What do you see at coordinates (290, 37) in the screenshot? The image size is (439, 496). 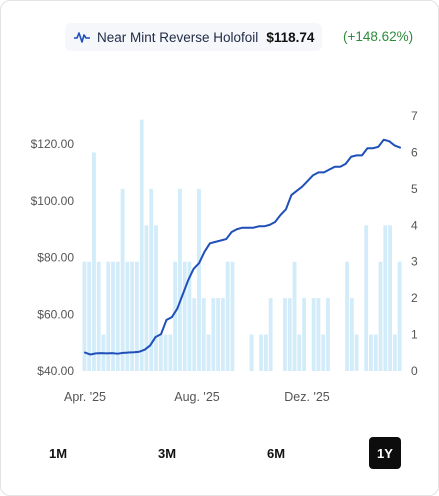 I see `current-price: $118.74` at bounding box center [290, 37].